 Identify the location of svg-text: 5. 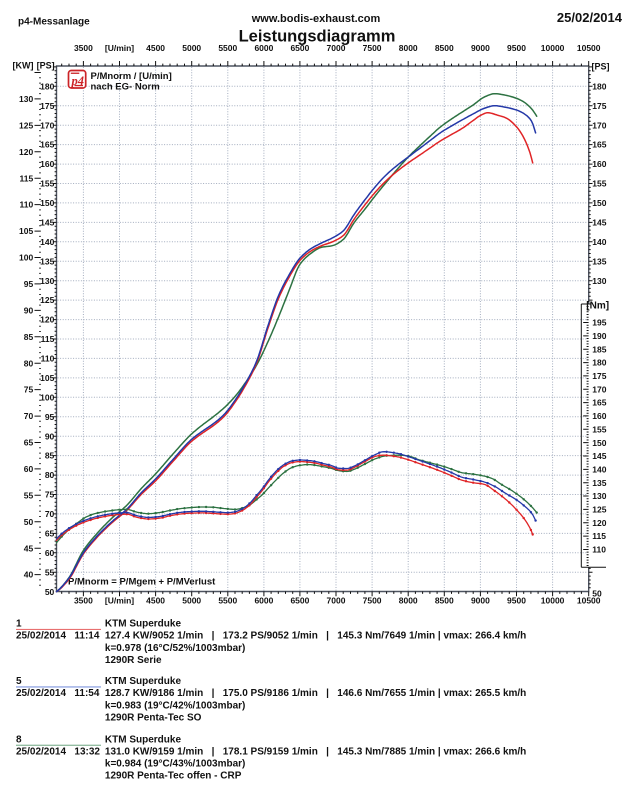
(19, 681).